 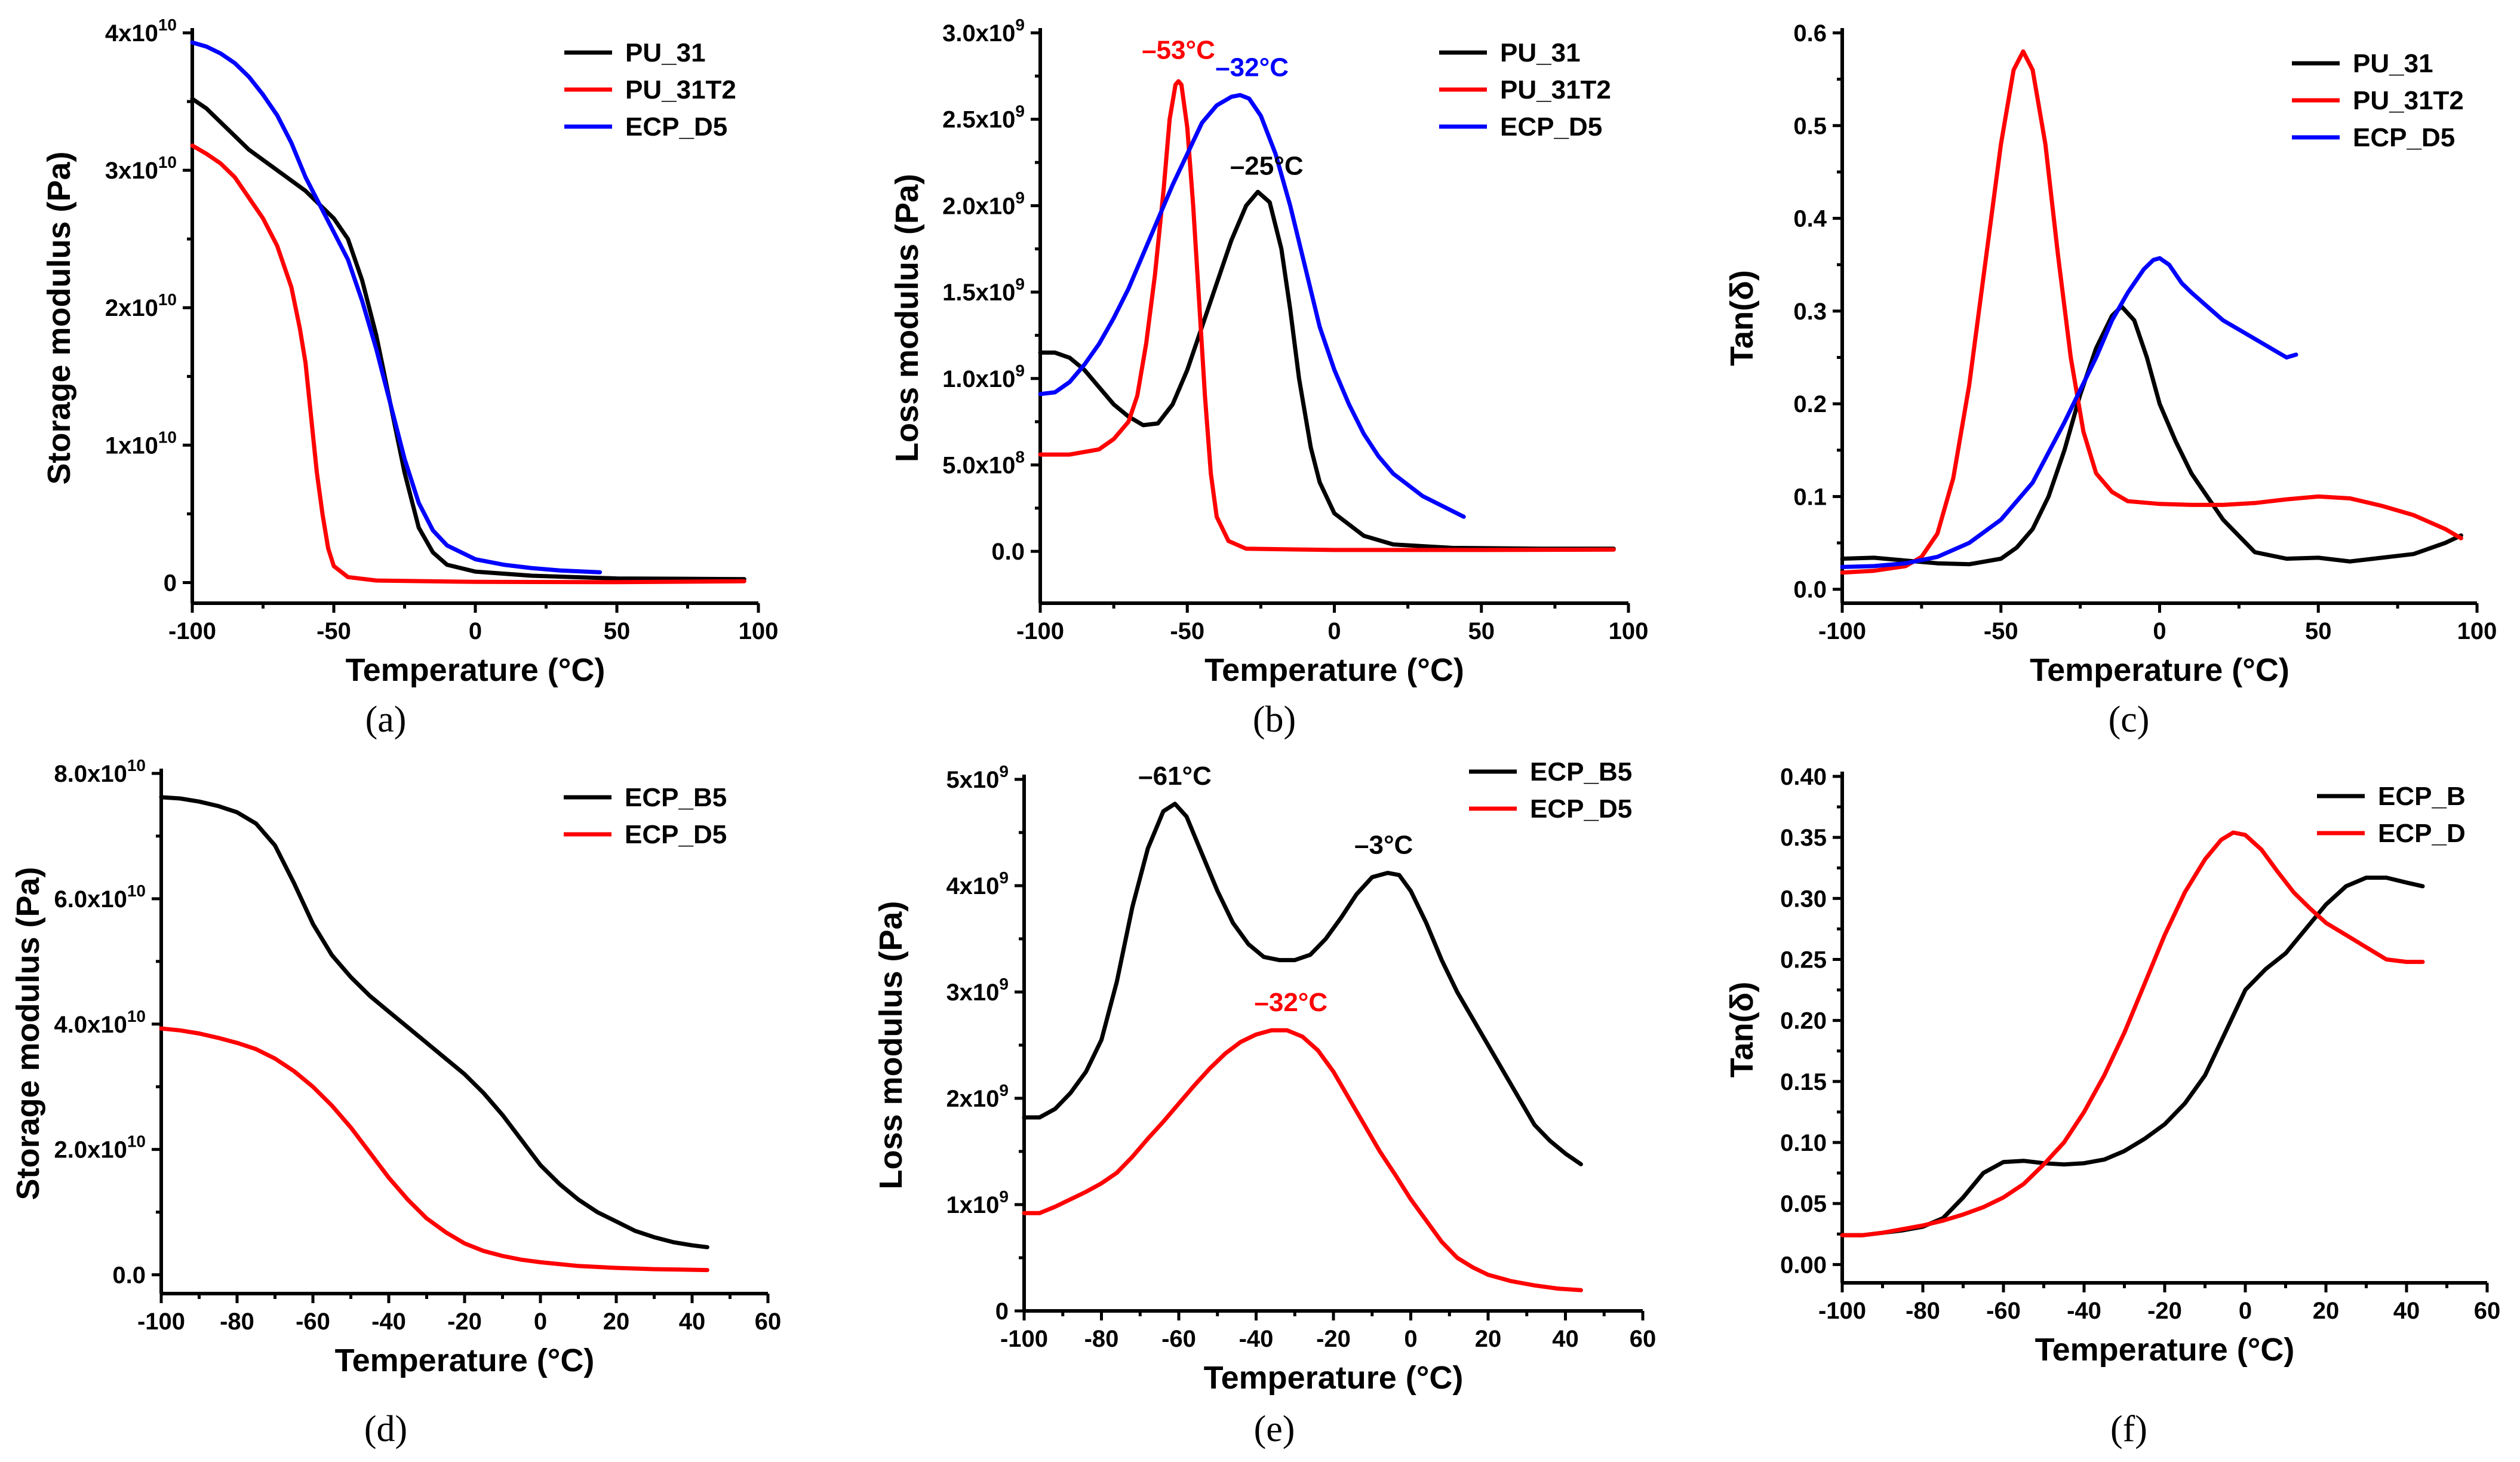 I want to click on panel-label: (a), so click(x=386, y=719).